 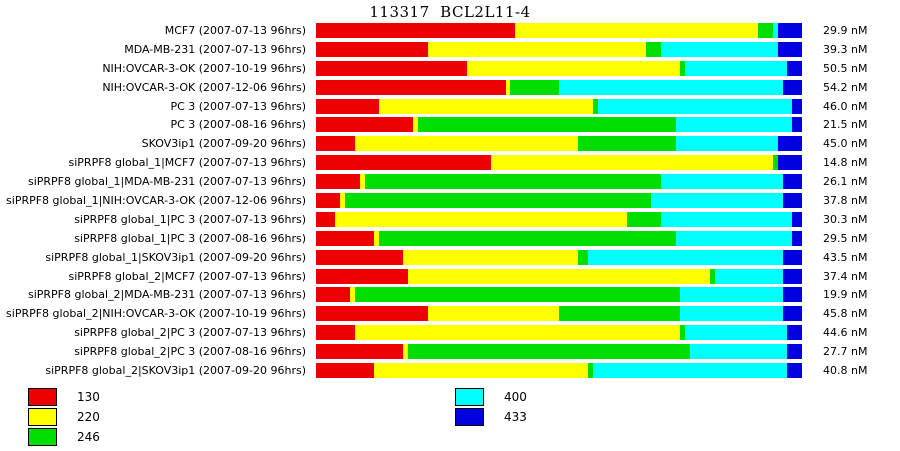 What do you see at coordinates (204, 87) in the screenshot?
I see `row-label: NIH:OVCAR-3-OK (2007-12-06 96hrs)` at bounding box center [204, 87].